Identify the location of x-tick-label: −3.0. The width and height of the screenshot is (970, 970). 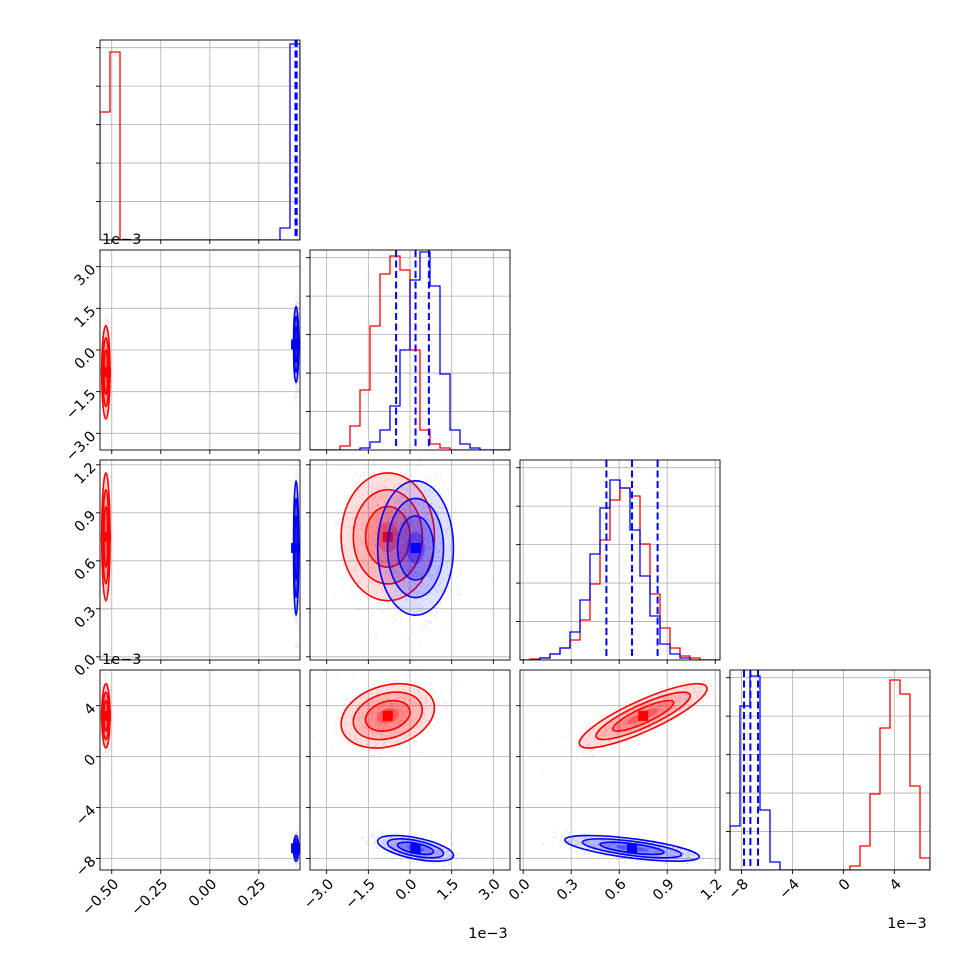
(319, 894).